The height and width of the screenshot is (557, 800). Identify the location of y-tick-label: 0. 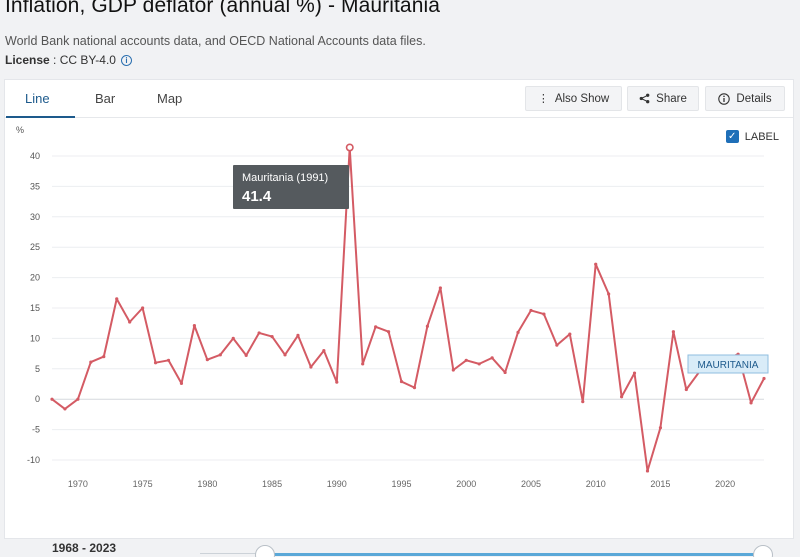
(37, 399).